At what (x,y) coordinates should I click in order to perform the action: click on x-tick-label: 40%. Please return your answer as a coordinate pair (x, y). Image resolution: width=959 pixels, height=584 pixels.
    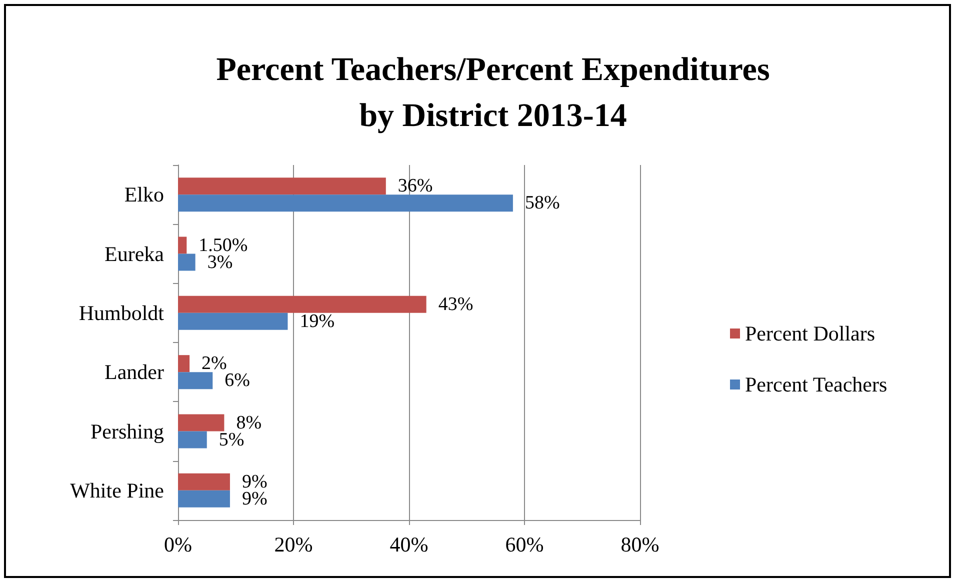
    Looking at the image, I should click on (409, 544).